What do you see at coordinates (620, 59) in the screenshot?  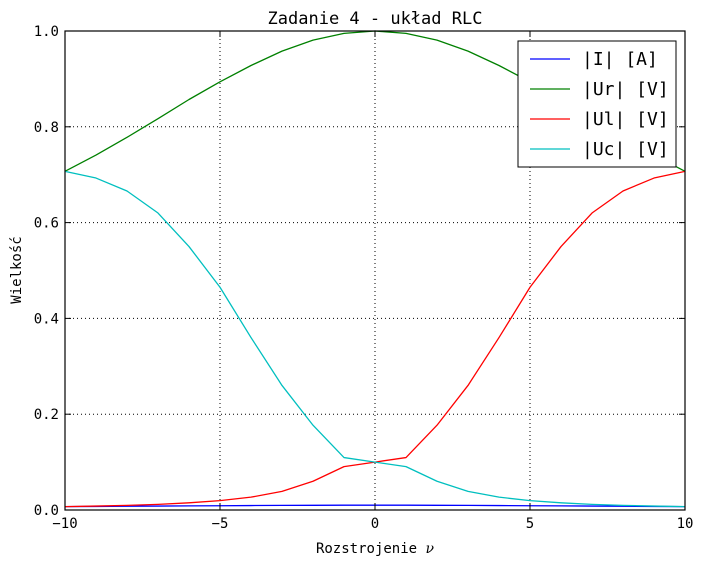 I see `legend-label: |I| [A]` at bounding box center [620, 59].